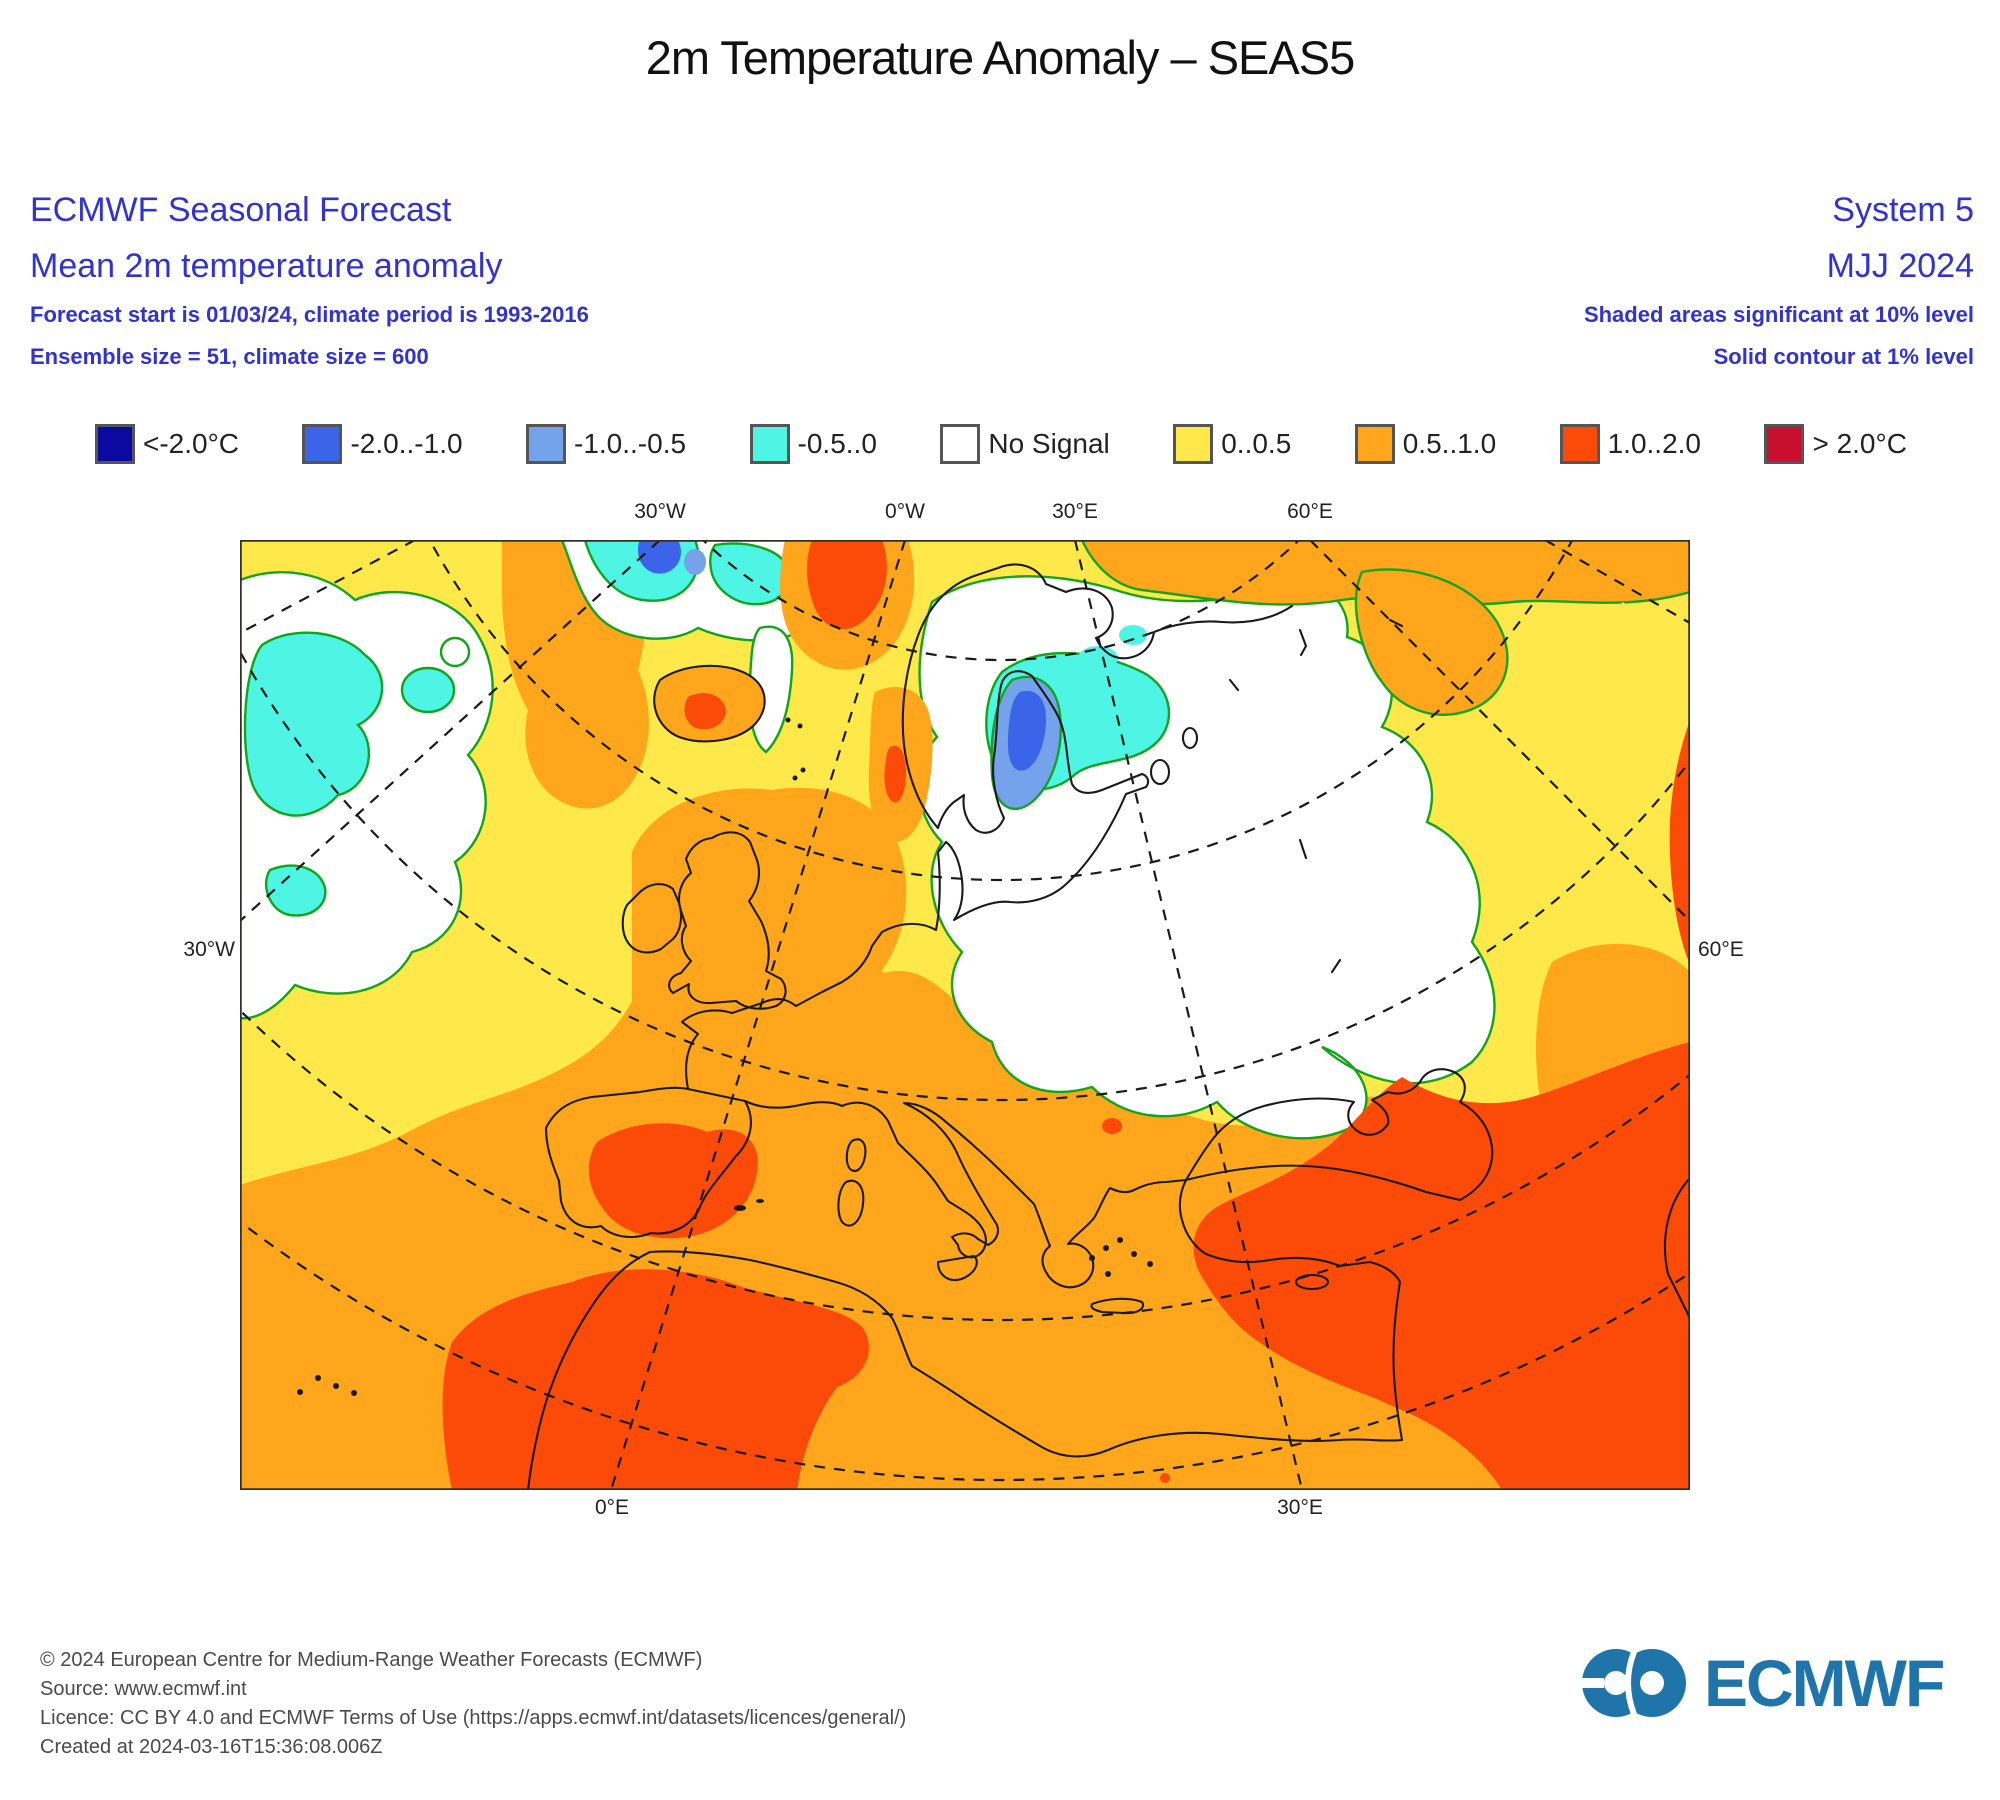  What do you see at coordinates (1117, 1306) in the screenshot?
I see `crete-coastline` at bounding box center [1117, 1306].